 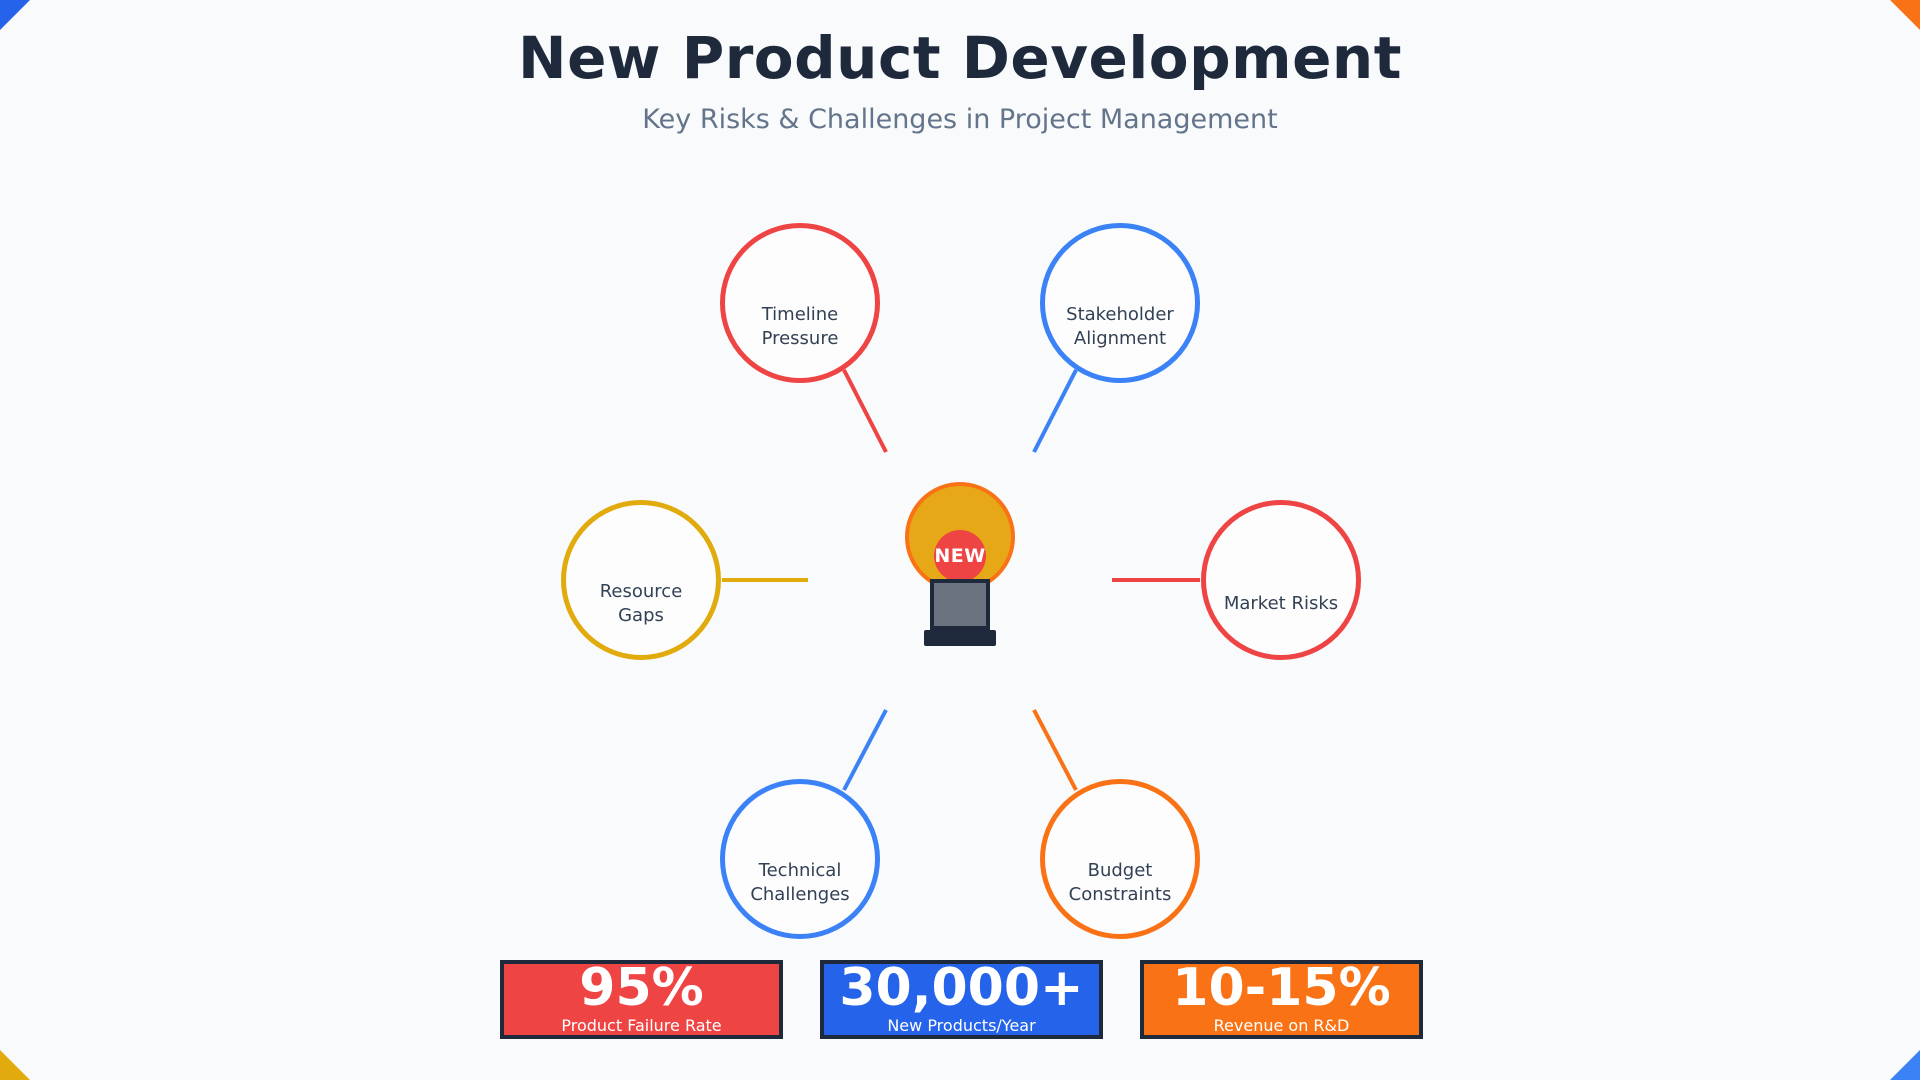 What do you see at coordinates (960, 638) in the screenshot?
I see `laptop-base-icon` at bounding box center [960, 638].